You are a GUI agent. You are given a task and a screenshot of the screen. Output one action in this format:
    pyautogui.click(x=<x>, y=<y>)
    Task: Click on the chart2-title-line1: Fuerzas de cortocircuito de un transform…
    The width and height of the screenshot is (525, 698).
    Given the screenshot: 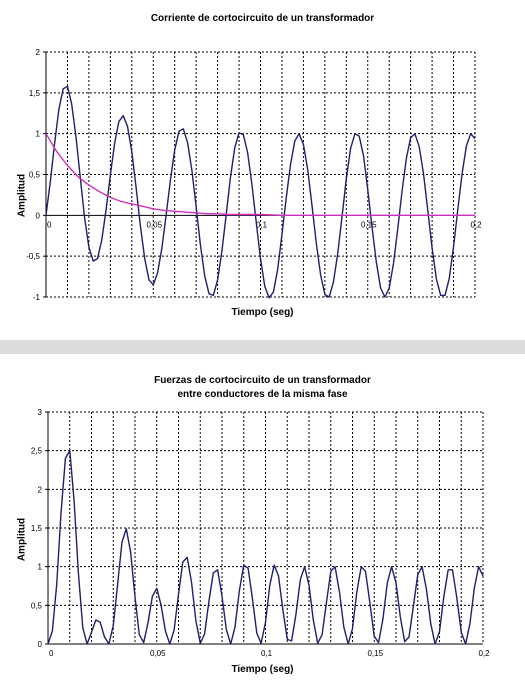 What is the action you would take?
    pyautogui.click(x=262, y=380)
    